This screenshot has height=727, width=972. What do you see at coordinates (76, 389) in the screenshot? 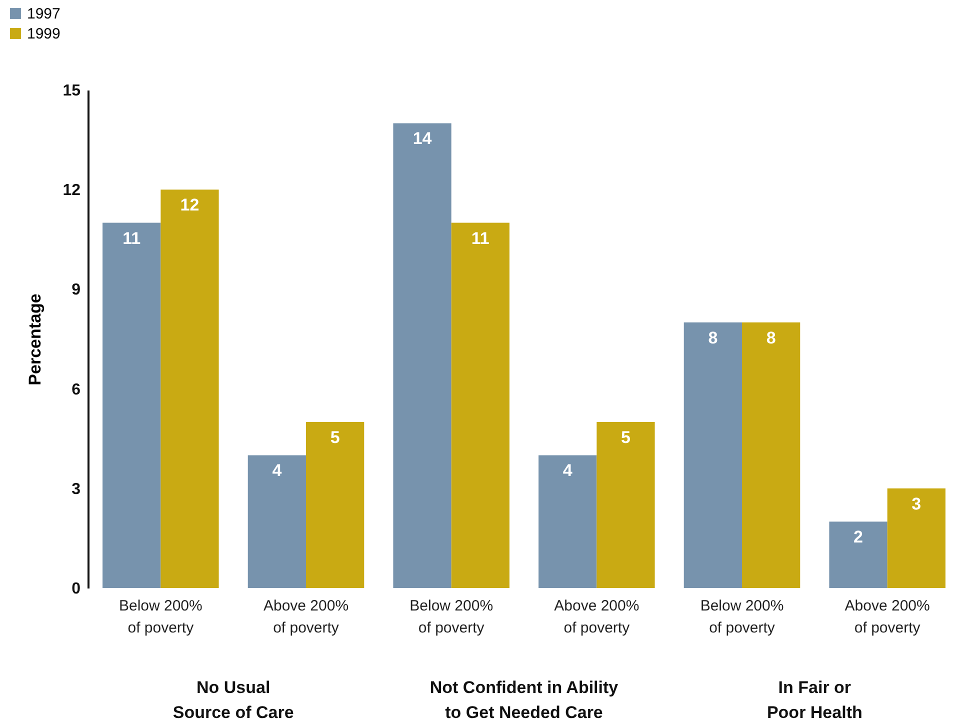
I see `y-tick-label: 6` at bounding box center [76, 389].